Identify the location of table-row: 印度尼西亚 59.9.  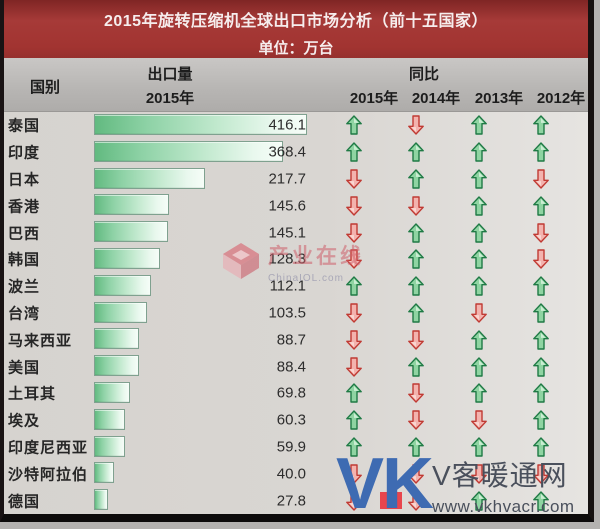
(296, 447).